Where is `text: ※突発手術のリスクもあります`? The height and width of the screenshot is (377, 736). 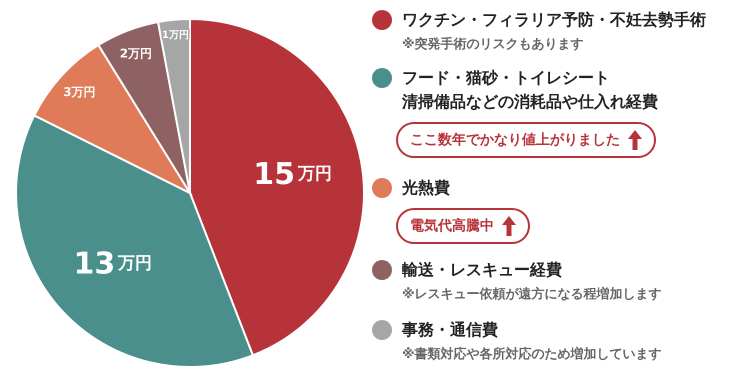 text: ※突発手術のリスクもあります is located at coordinates (493, 44).